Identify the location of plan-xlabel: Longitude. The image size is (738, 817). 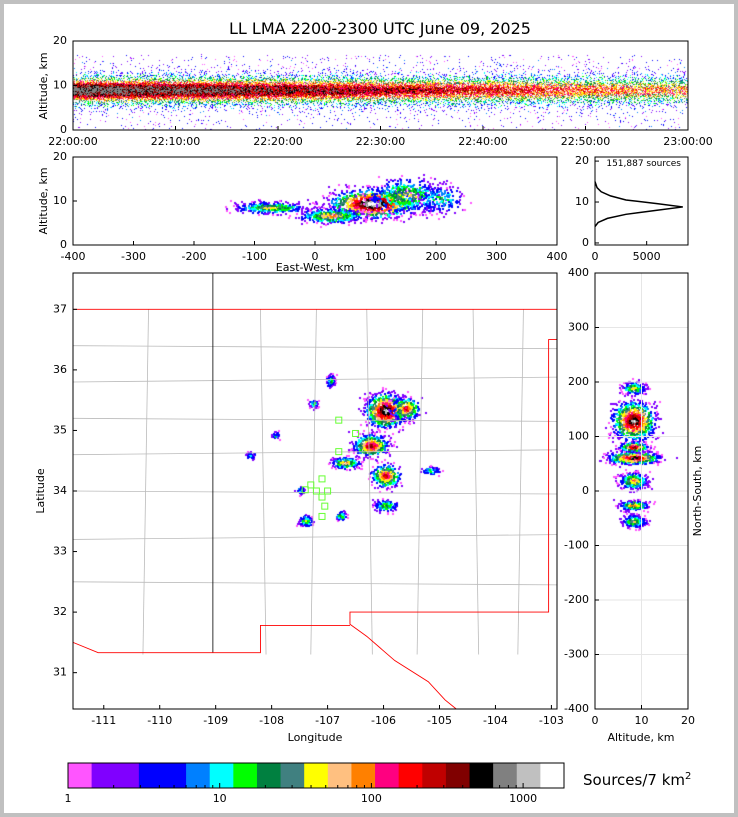
(315, 737).